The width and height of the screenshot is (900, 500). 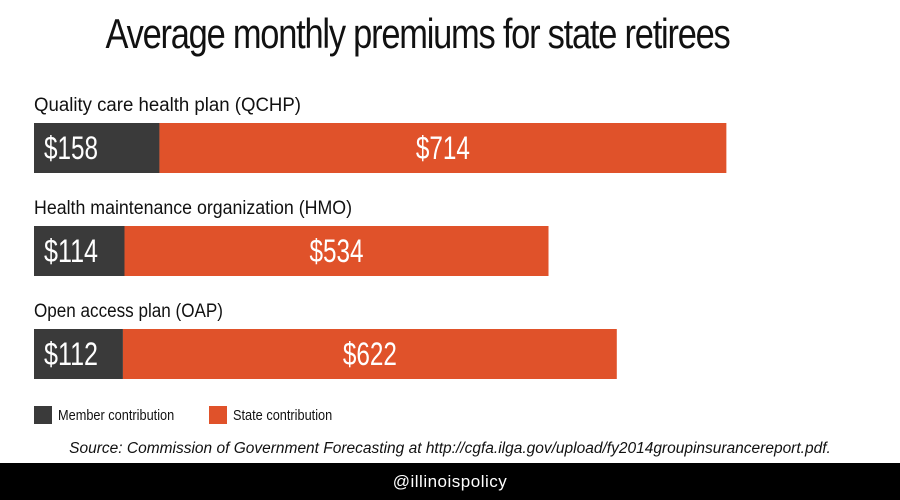 I want to click on data-label-member-contribution: $158, so click(x=71, y=148).